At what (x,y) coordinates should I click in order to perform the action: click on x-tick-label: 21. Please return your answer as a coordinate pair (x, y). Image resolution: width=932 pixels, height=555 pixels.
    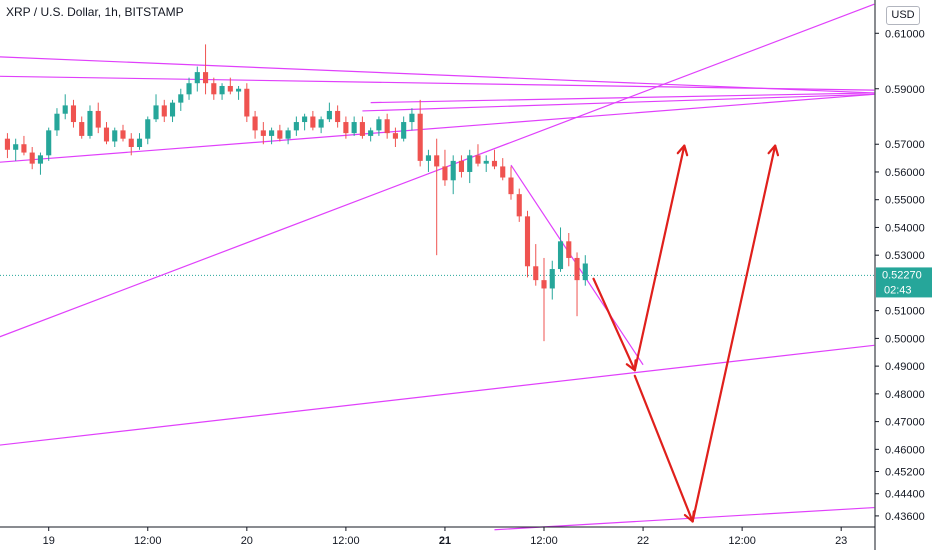
    Looking at the image, I should click on (445, 541).